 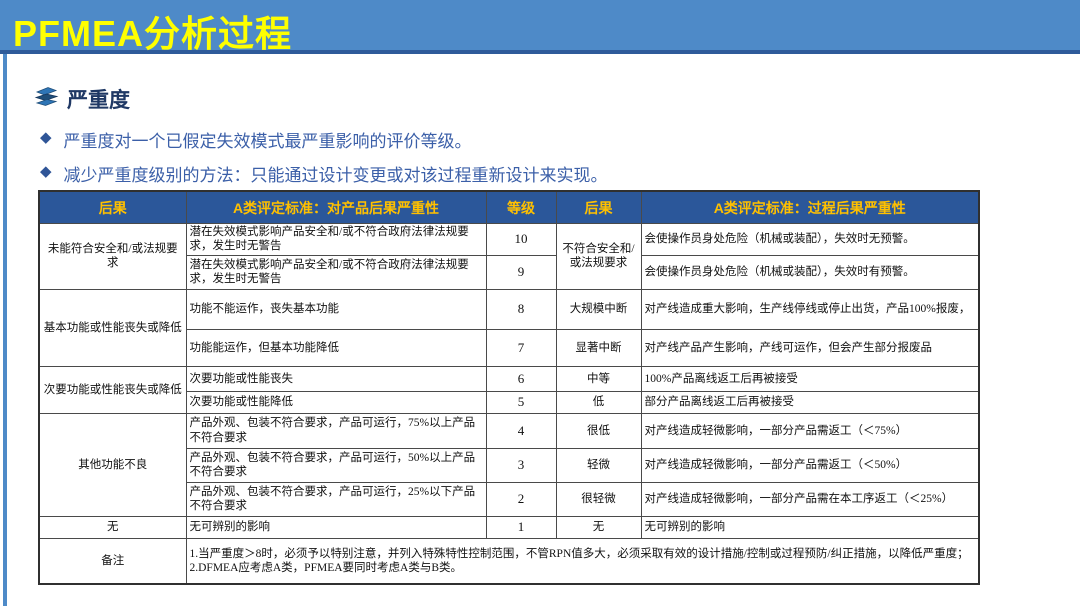 What do you see at coordinates (810, 378) in the screenshot?
I see `table-cell: 100%产品离线返工后再被接受` at bounding box center [810, 378].